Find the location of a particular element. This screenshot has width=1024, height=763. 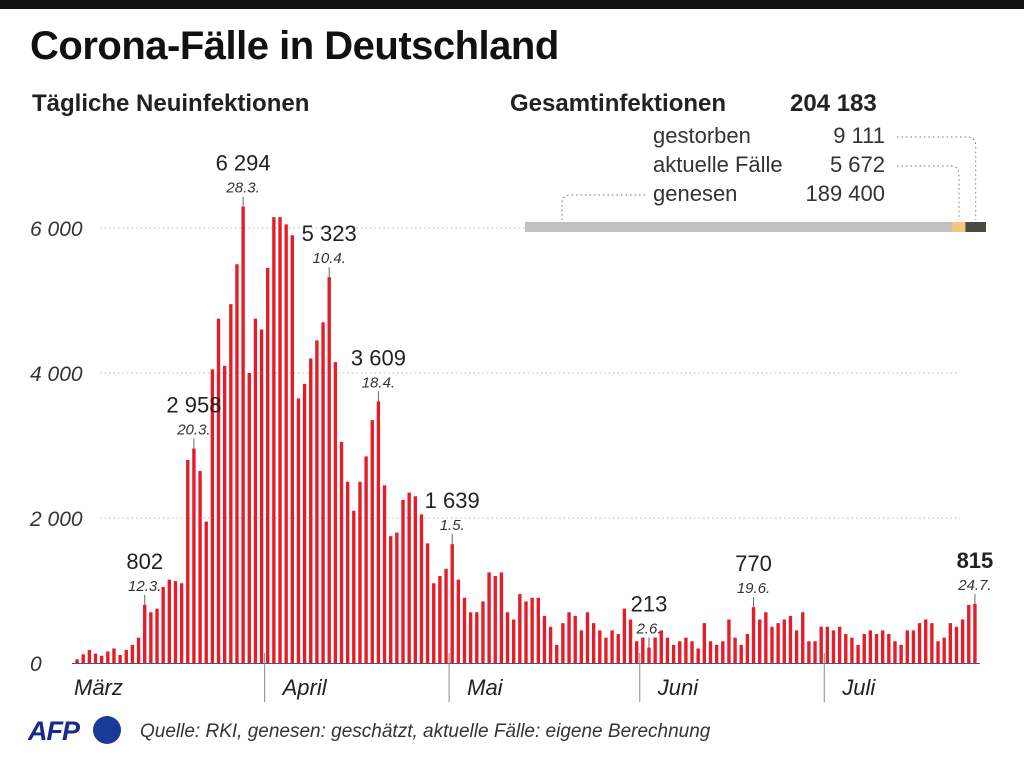

recovered-connector is located at coordinates (603, 207).